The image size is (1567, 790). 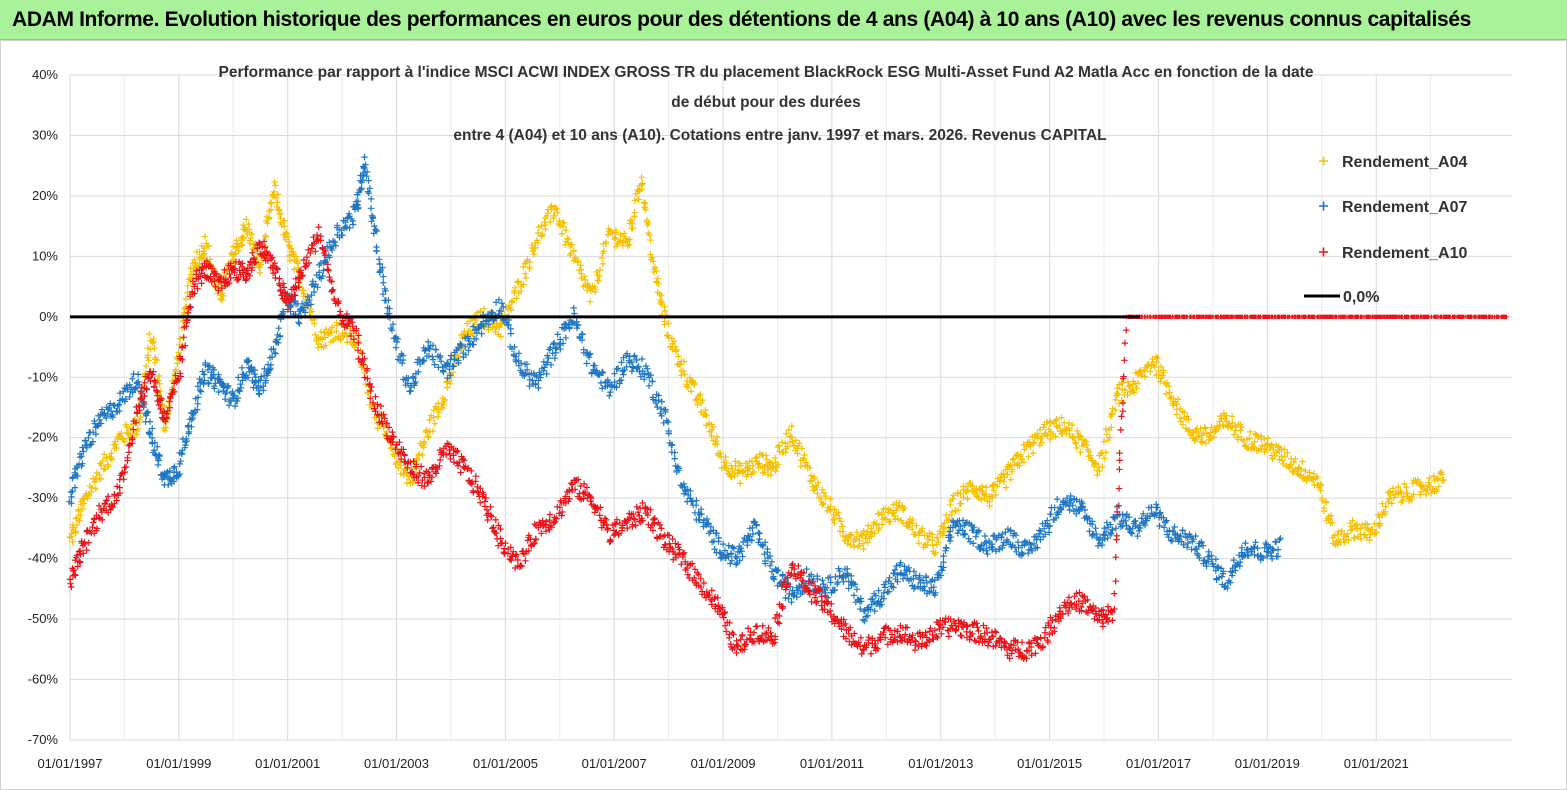 What do you see at coordinates (1323, 161) in the screenshot?
I see `legend-marker-a04` at bounding box center [1323, 161].